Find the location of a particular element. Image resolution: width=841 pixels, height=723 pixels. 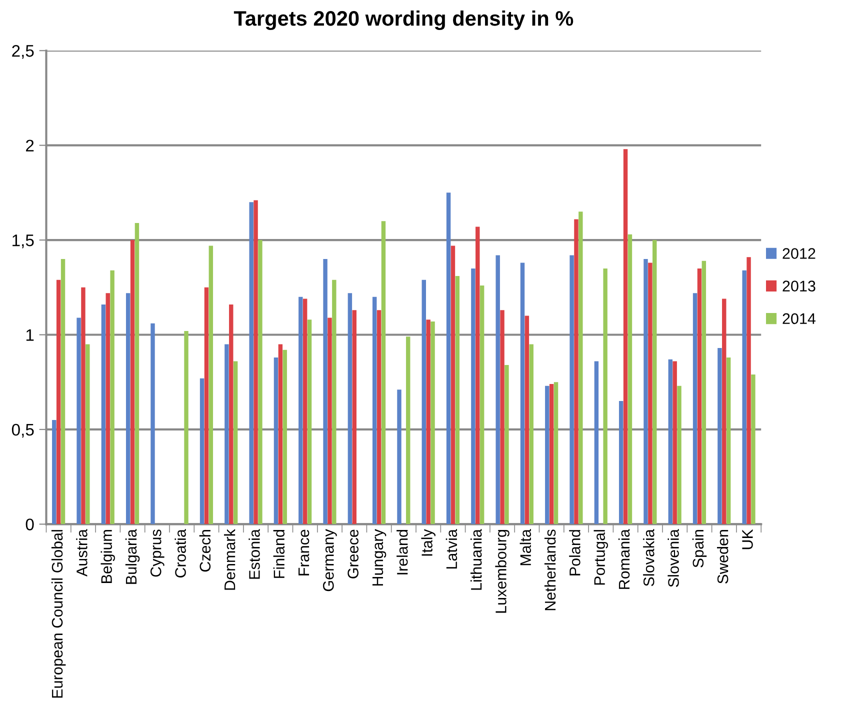

legend-label: 2014 is located at coordinates (799, 318).